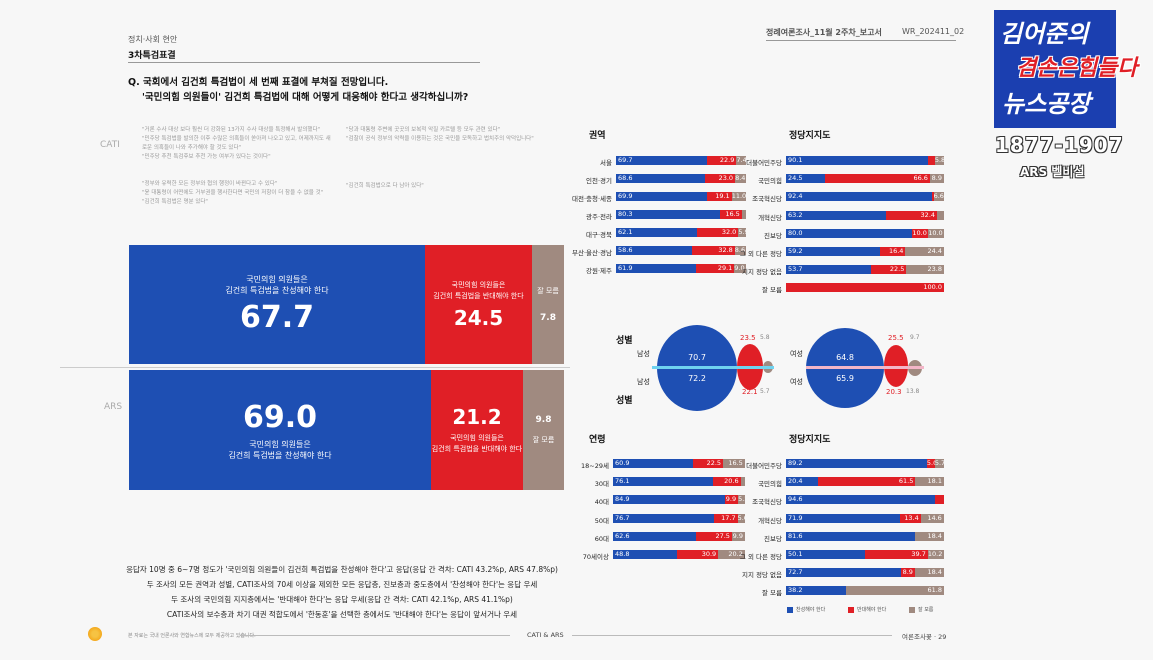 Image resolution: width=1153 pixels, height=660 pixels. Describe the element at coordinates (720, 178) in the screenshot. I see `region-row-oppose-segment: 23.0` at that location.